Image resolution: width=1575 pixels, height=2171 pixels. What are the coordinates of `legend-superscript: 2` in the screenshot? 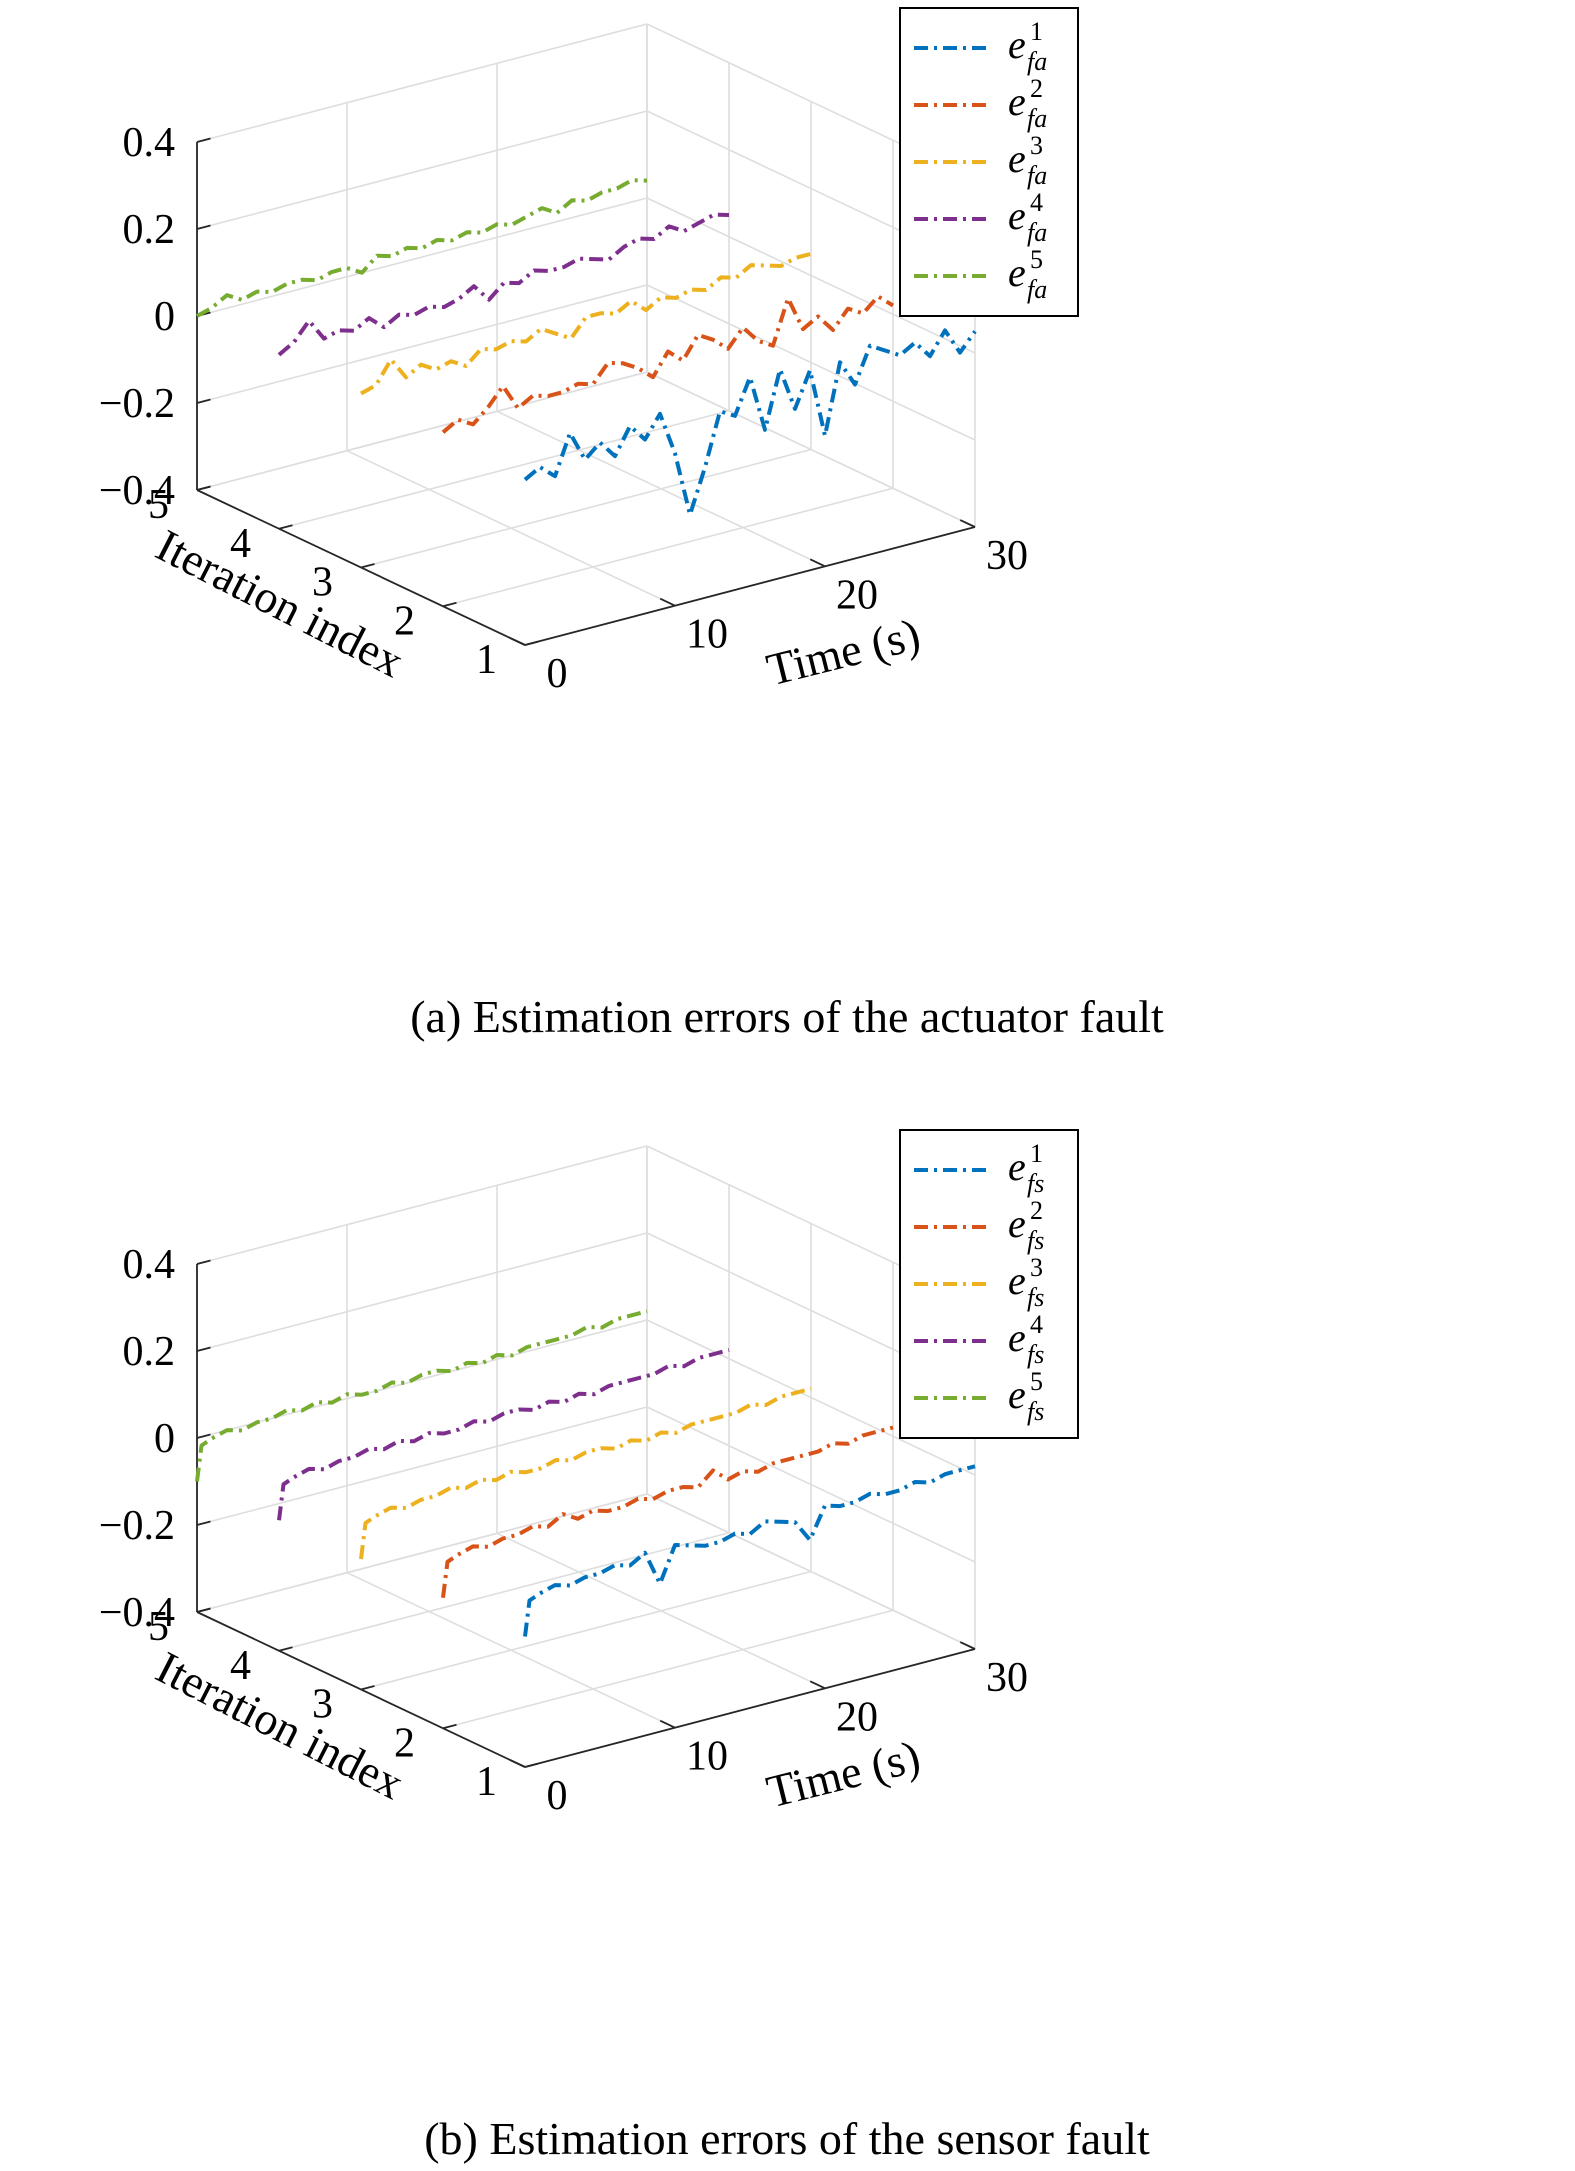 It's located at (1036, 88).